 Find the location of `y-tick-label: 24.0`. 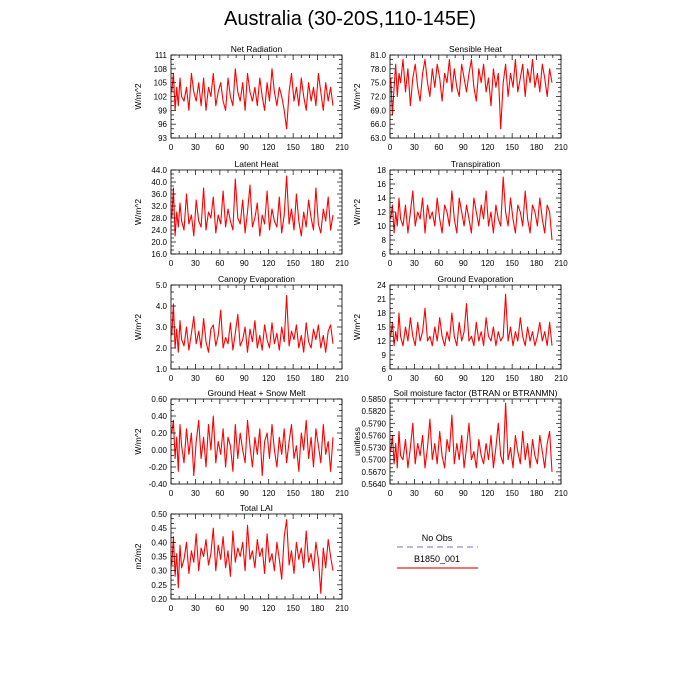

y-tick-label: 24.0 is located at coordinates (159, 230).